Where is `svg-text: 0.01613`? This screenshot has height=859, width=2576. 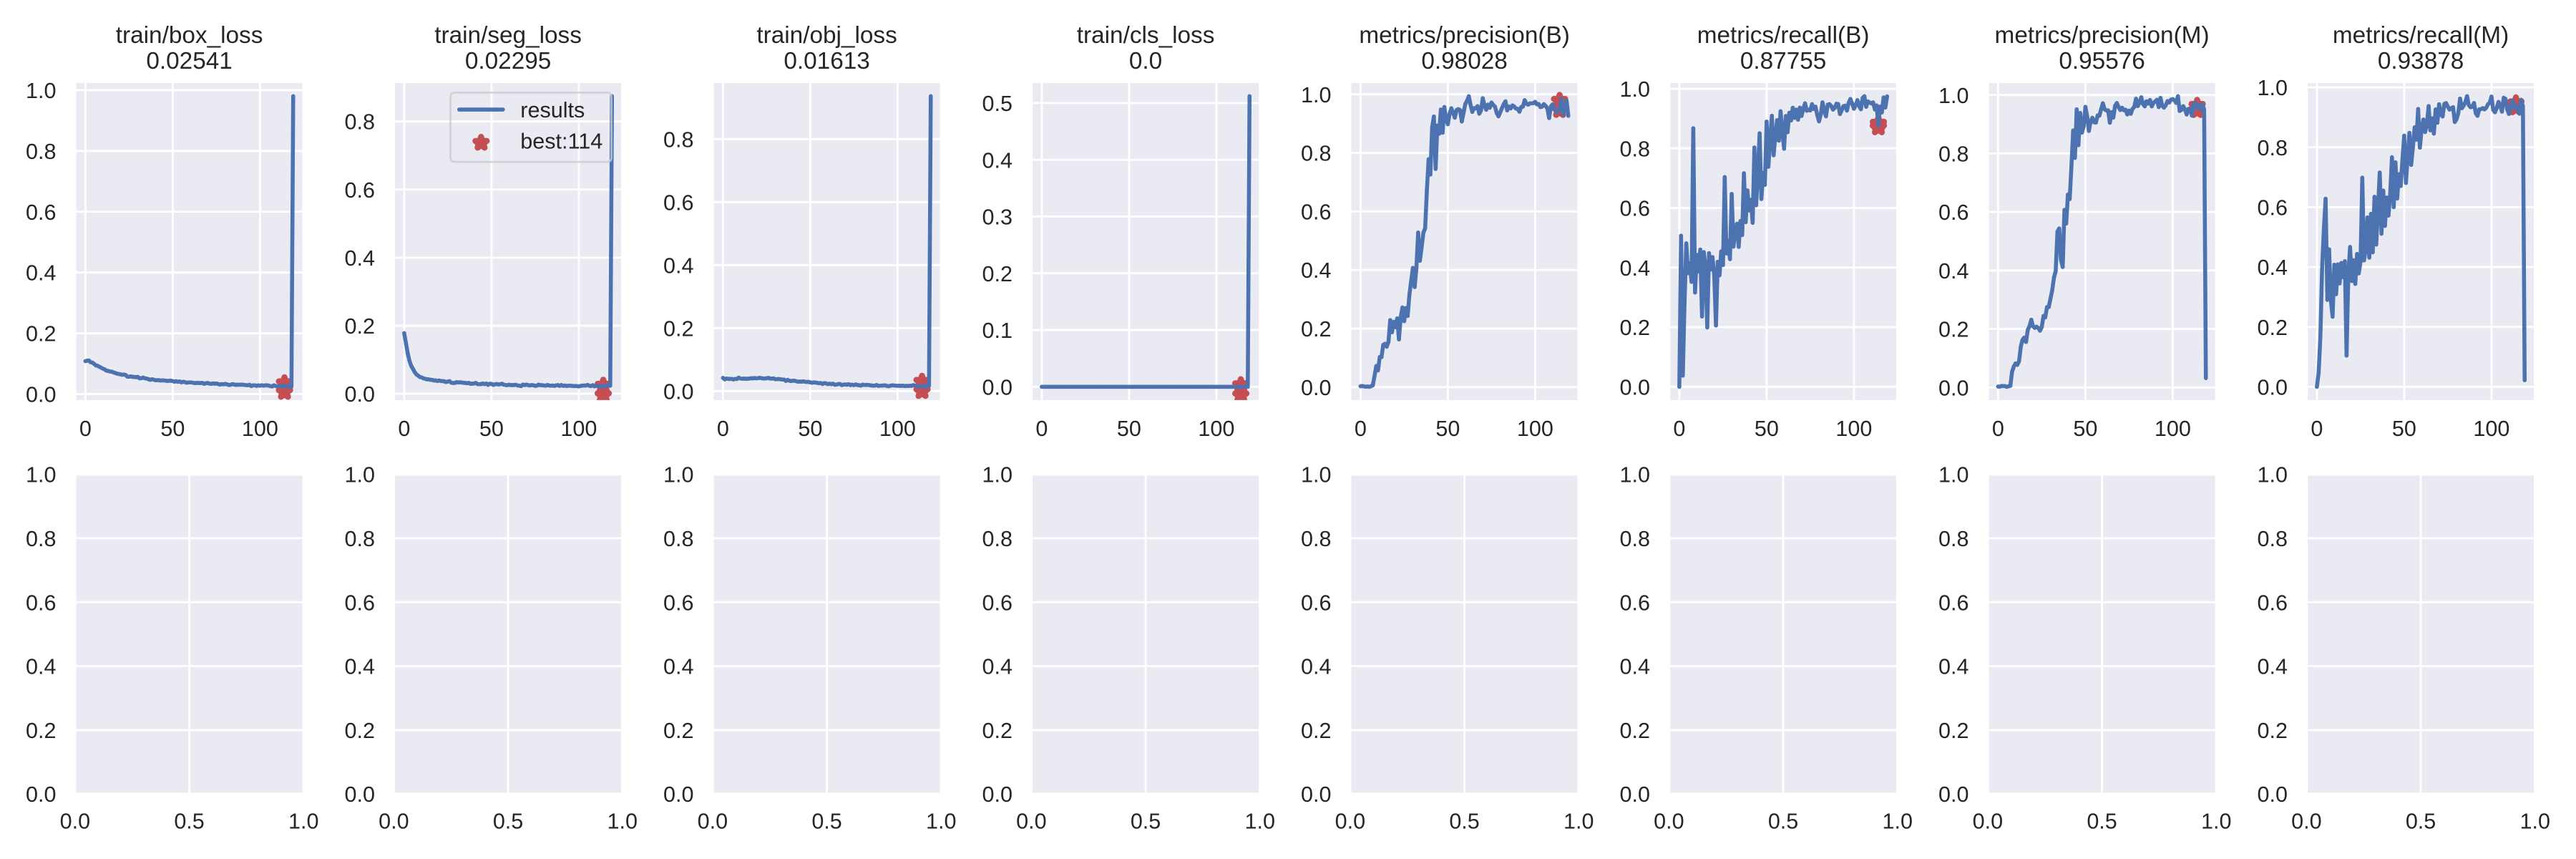
svg-text: 0.01613 is located at coordinates (826, 61).